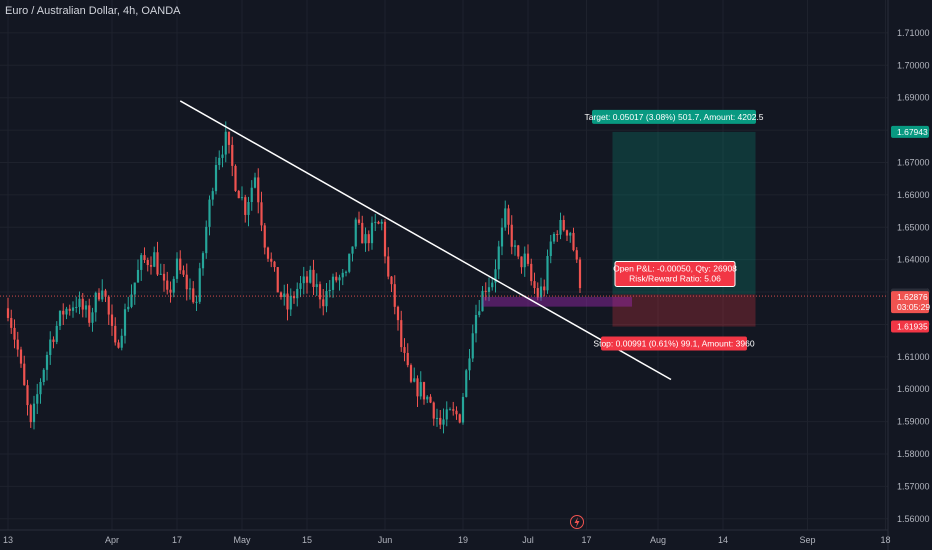 The height and width of the screenshot is (550, 932). I want to click on symbol-title: Euro / Australian Dollar, 4h, OANDA, so click(93, 11).